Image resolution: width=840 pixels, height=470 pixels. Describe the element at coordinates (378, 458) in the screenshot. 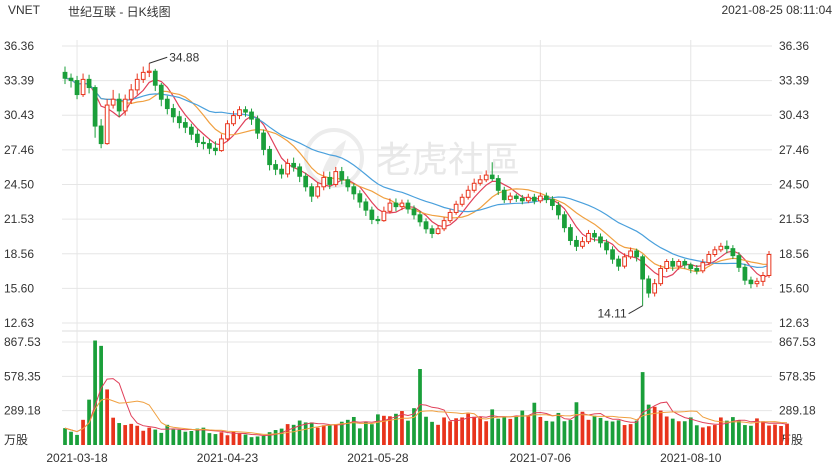

I see `date-tick-label: 2021-05-28` at that location.